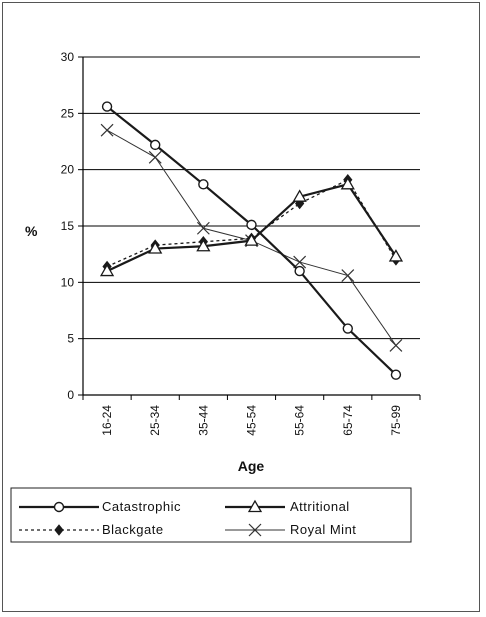 The width and height of the screenshot is (486, 617). I want to click on x-tick-labels: 16-24 25-34 35-44 45-54 55-64 65-74 75-99, so click(251, 420).